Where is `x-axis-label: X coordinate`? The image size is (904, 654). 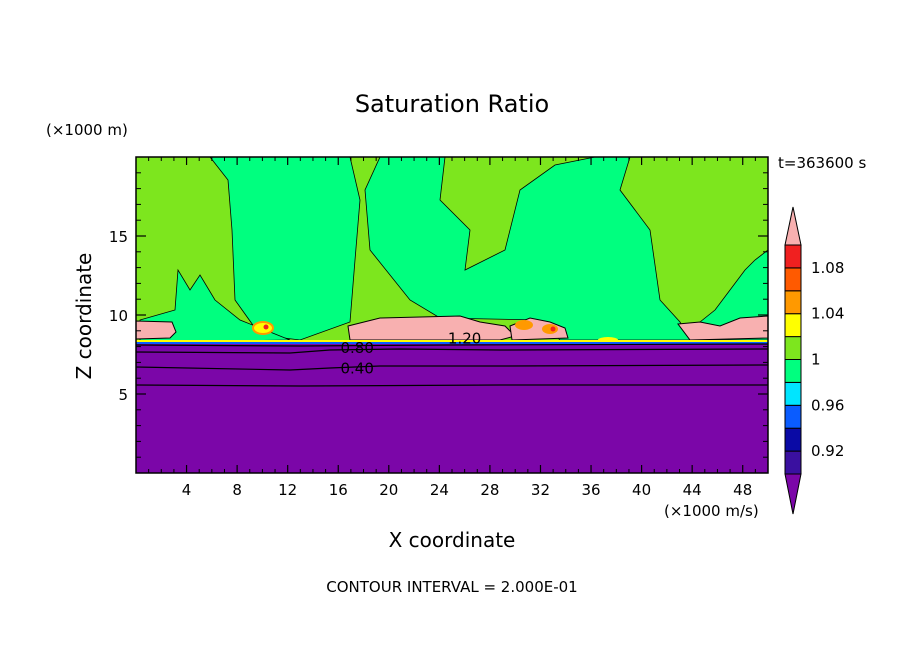
x-axis-label: X coordinate is located at coordinates (452, 540).